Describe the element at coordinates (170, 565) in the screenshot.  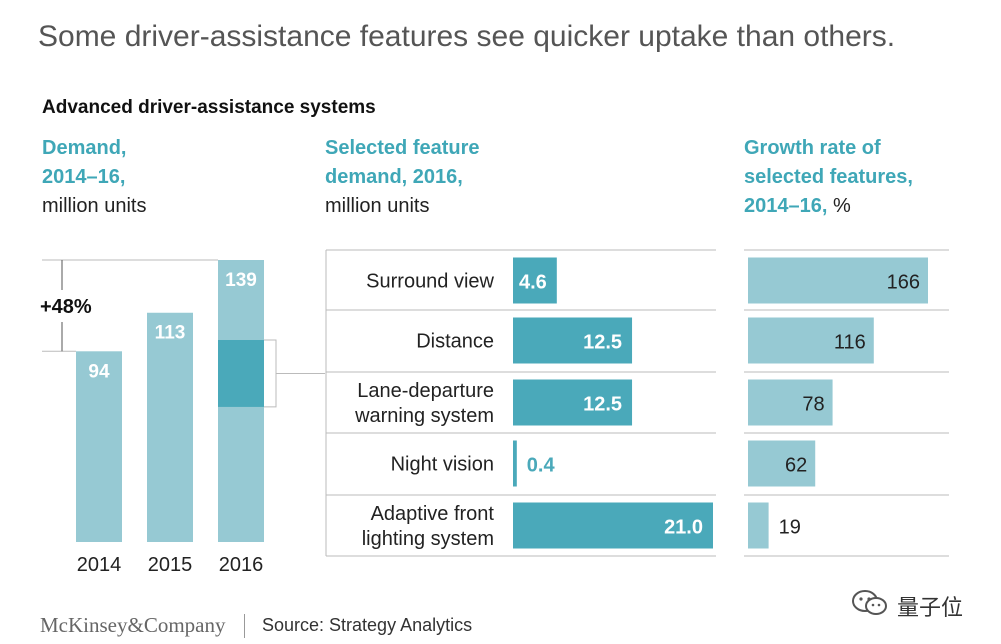
I see `year-tick-2015: 2015` at that location.